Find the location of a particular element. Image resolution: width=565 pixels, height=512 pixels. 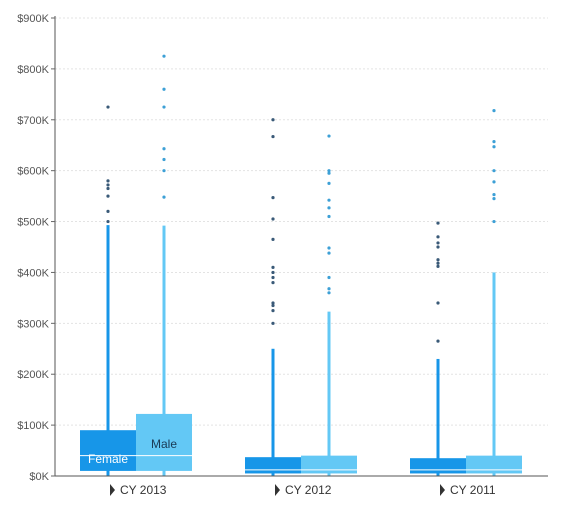

y-tick-label: $700K is located at coordinates (33, 121).